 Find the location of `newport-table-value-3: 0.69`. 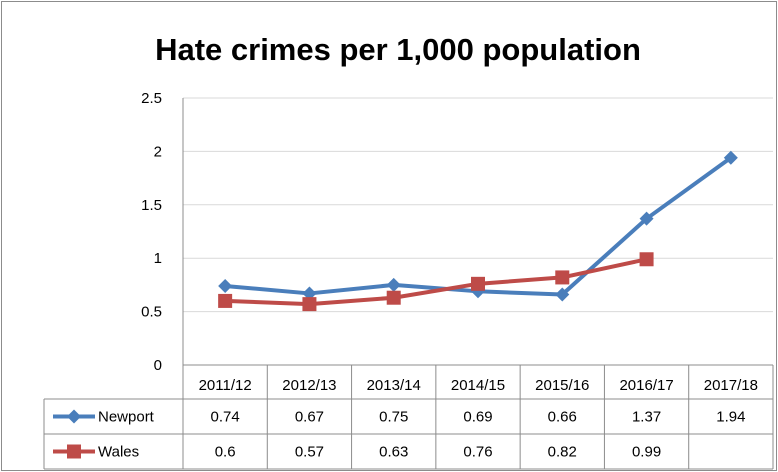

newport-table-value-3: 0.69 is located at coordinates (477, 417).